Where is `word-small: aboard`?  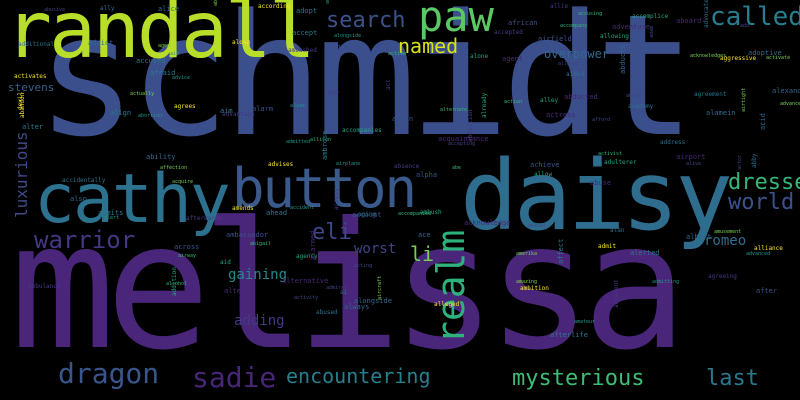
word-small: aboard is located at coordinates (689, 21).